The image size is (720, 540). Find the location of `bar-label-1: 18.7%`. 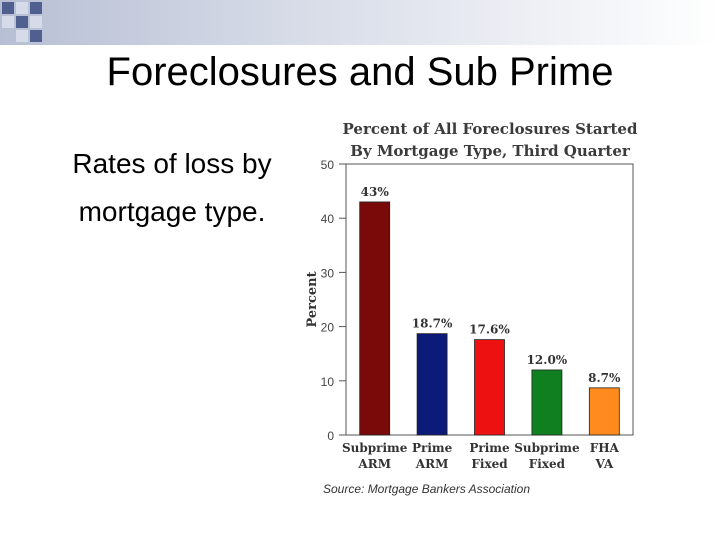

bar-label-1: 18.7% is located at coordinates (432, 324).